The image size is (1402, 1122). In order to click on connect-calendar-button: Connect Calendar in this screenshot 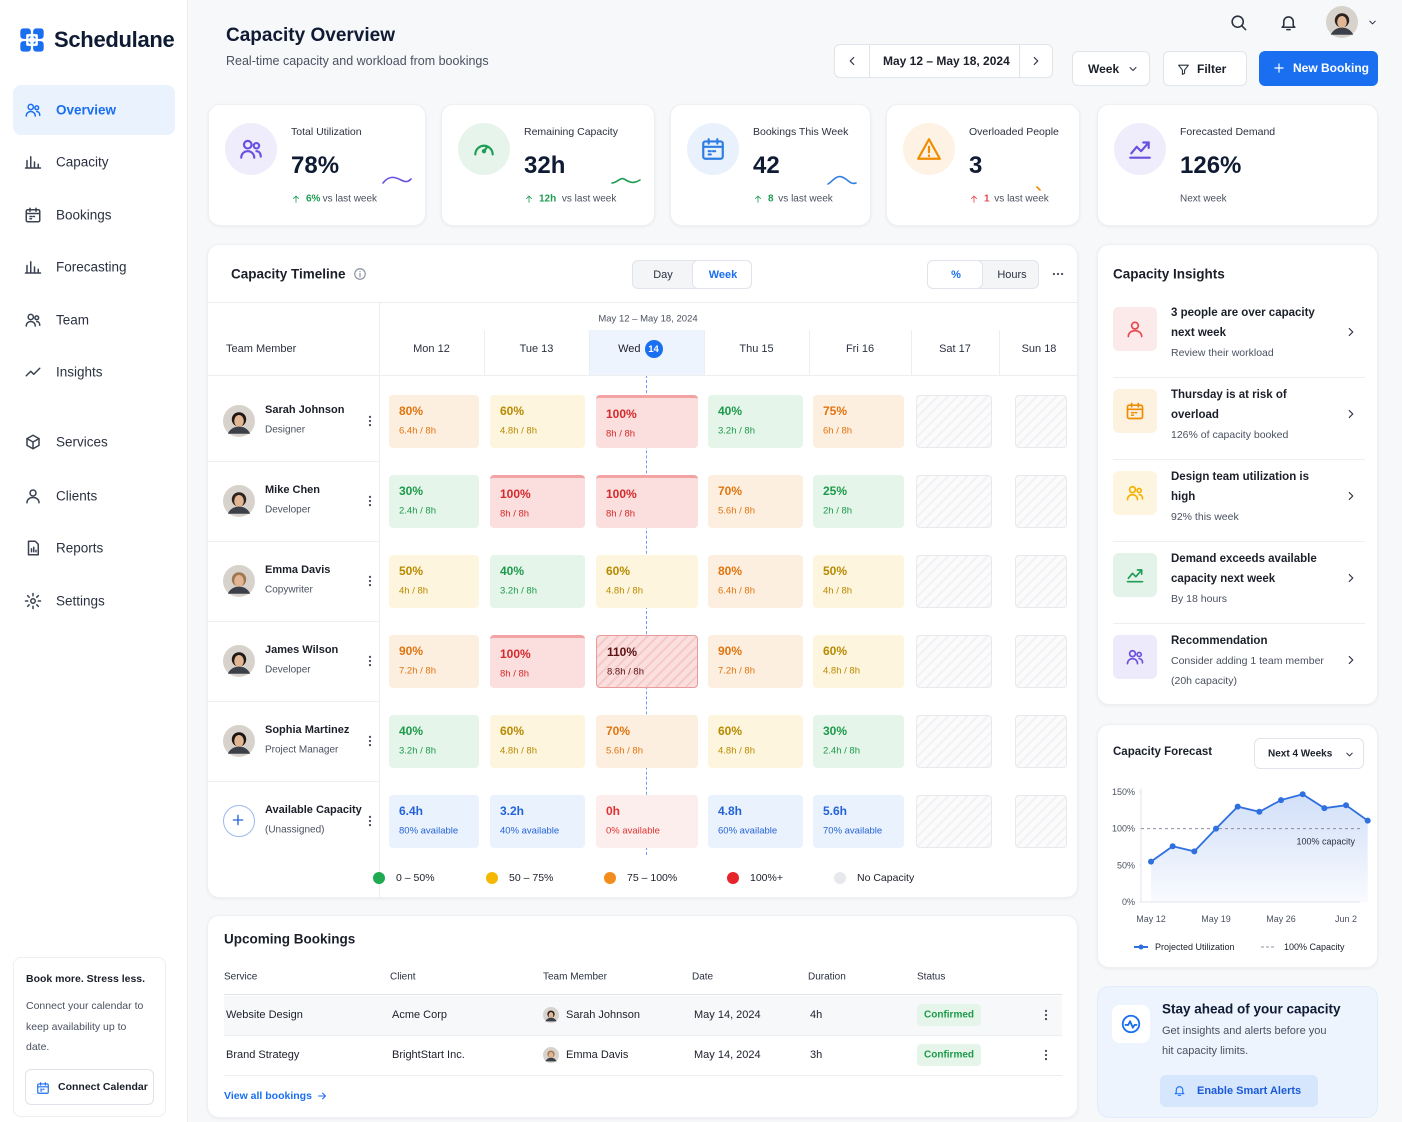, I will do `click(89, 1087)`.